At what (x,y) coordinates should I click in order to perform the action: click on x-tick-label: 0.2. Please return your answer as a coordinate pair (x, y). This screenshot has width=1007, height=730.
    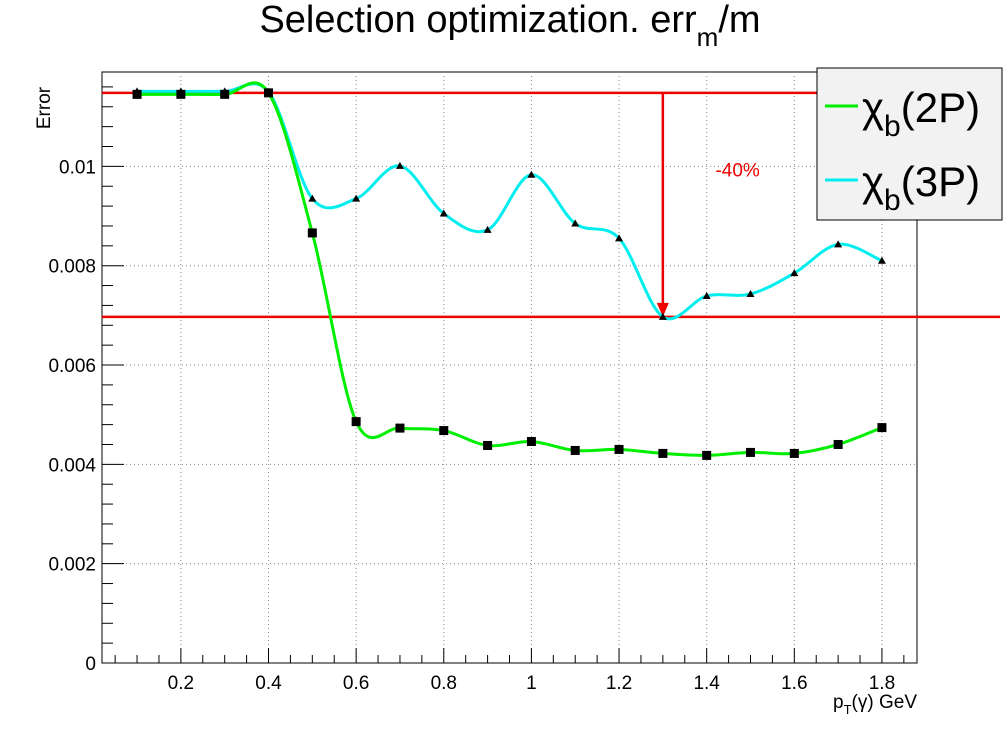
    Looking at the image, I should click on (181, 683).